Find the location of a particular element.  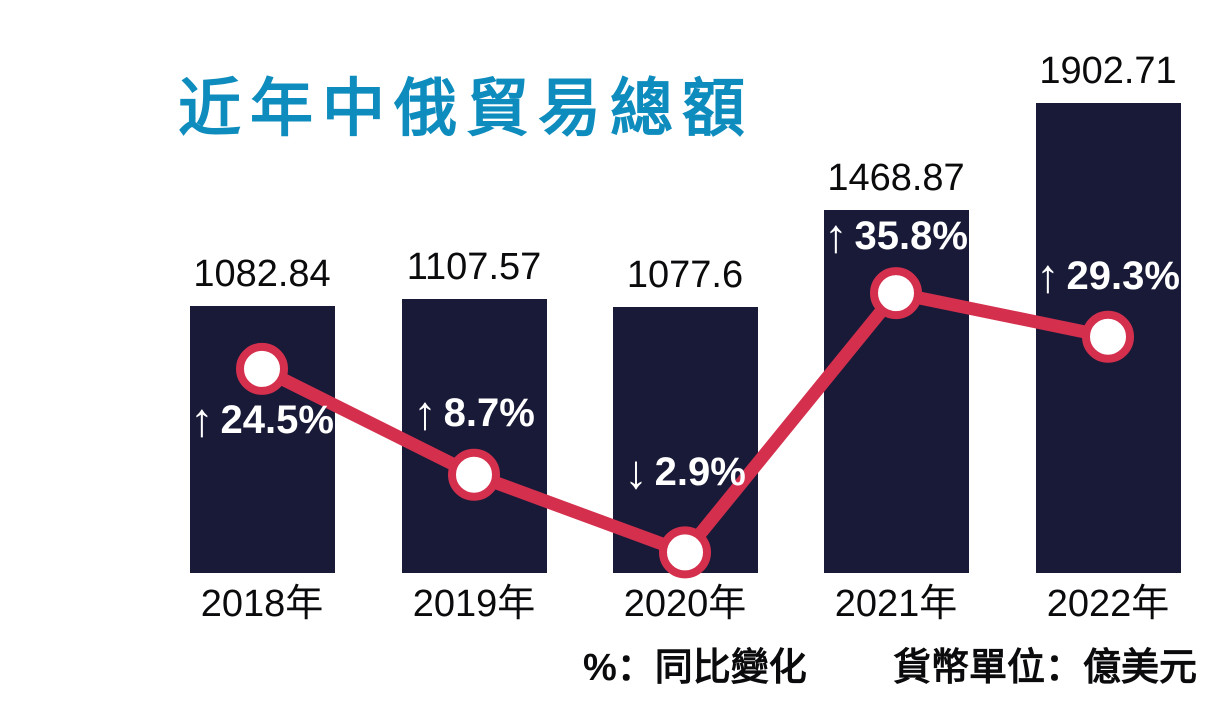

chart-title: 近年中俄貿易總額 is located at coordinates (466, 109).